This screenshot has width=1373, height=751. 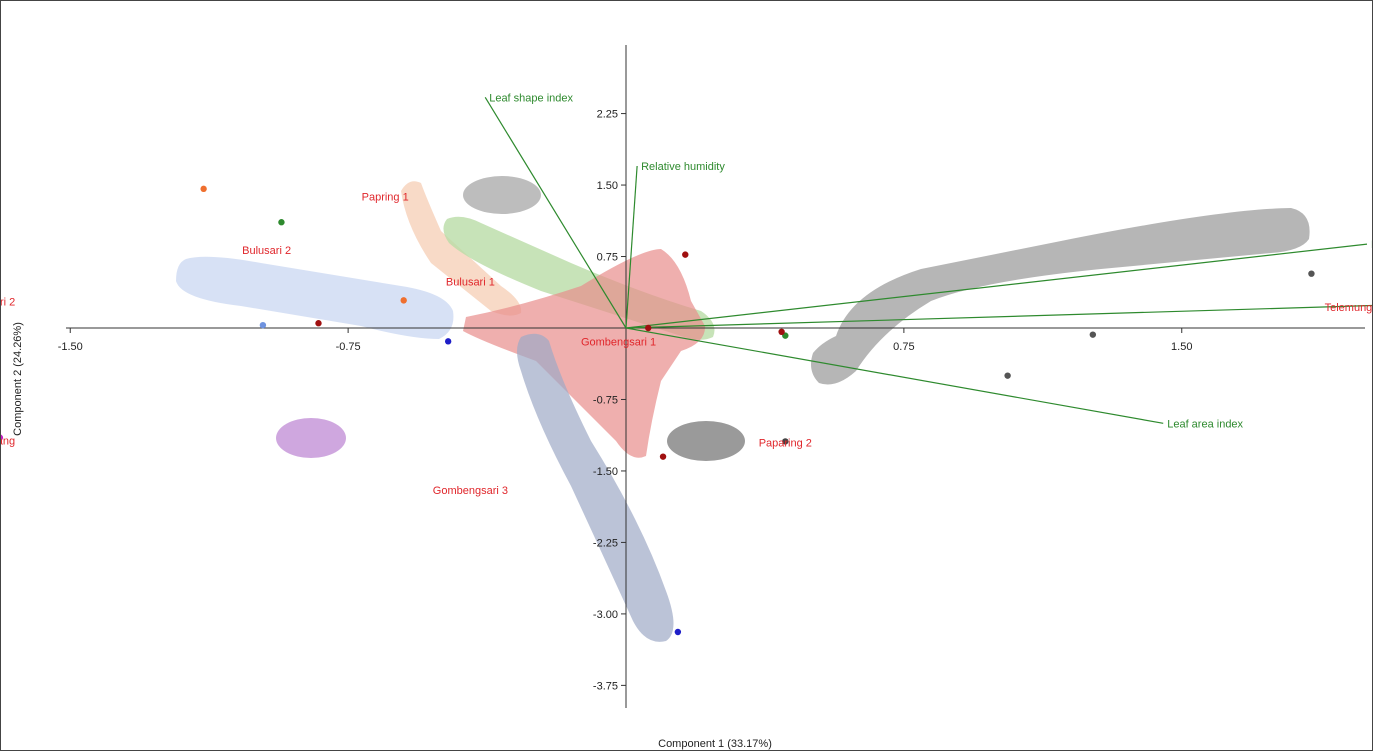 What do you see at coordinates (311, 438) in the screenshot?
I see `hull-sedang` at bounding box center [311, 438].